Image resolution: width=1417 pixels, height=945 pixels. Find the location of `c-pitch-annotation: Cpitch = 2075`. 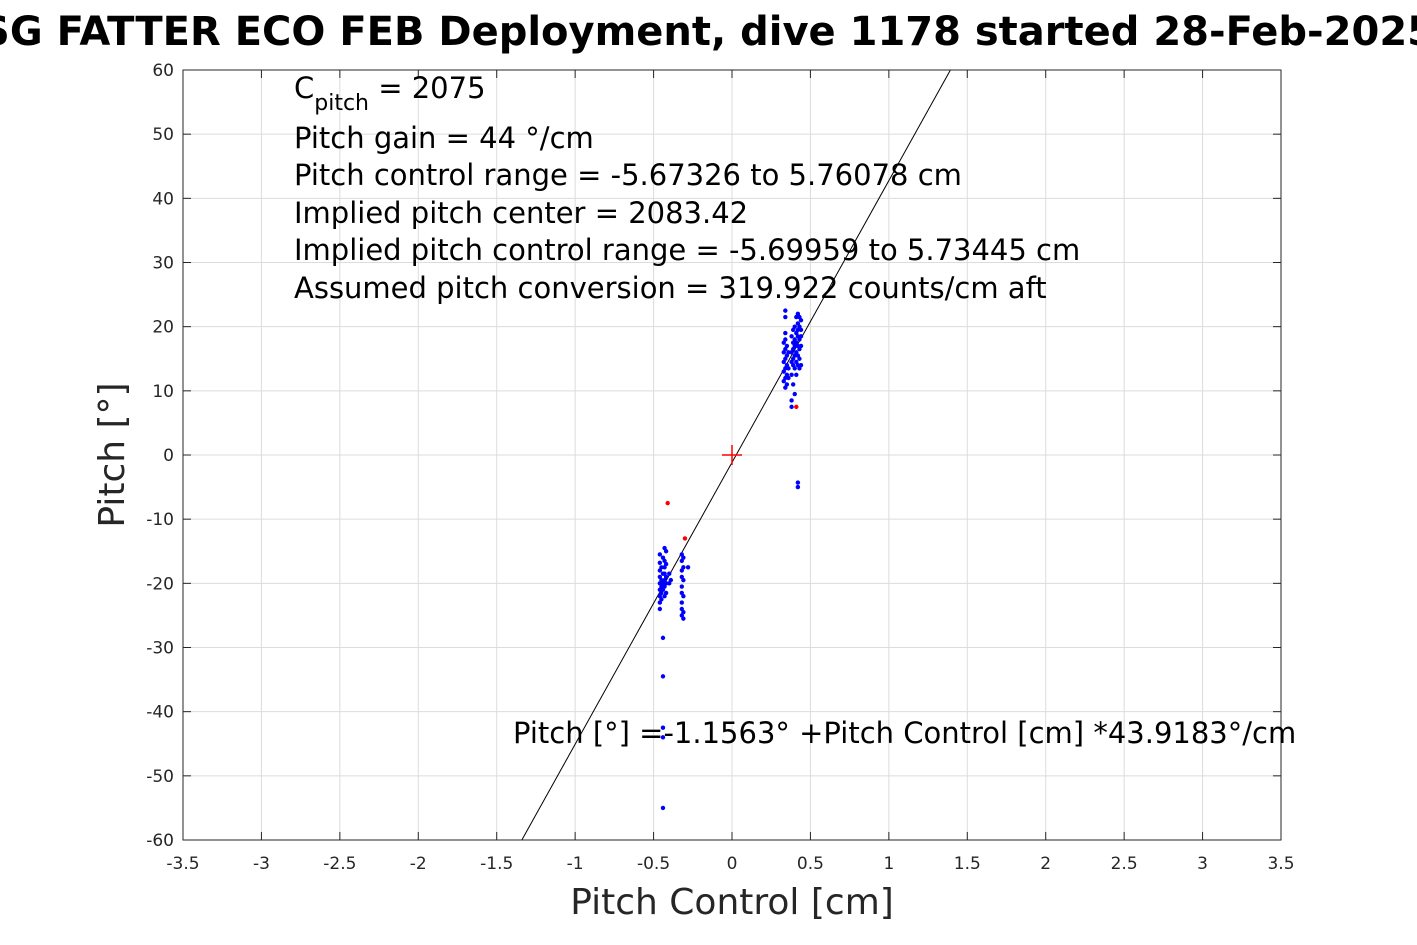

c-pitch-annotation: Cpitch = 2075 is located at coordinates (390, 93).